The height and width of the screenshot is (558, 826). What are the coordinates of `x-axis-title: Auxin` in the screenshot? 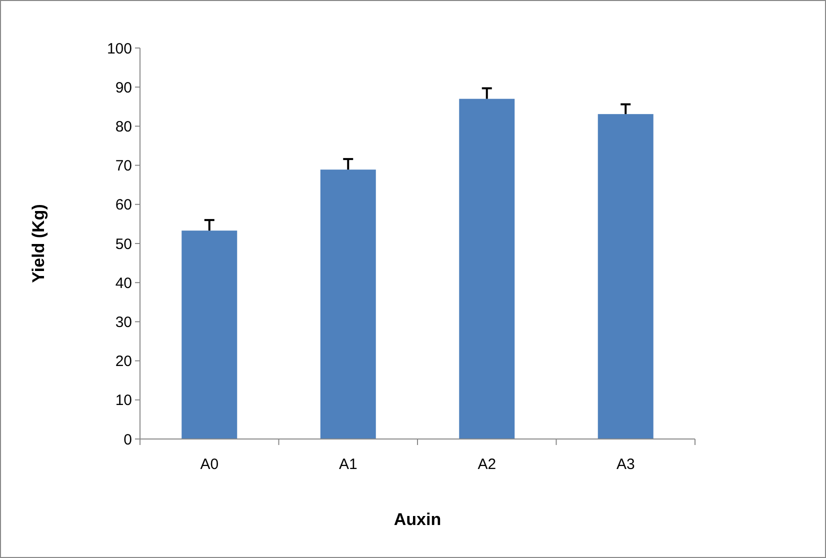 It's located at (418, 519).